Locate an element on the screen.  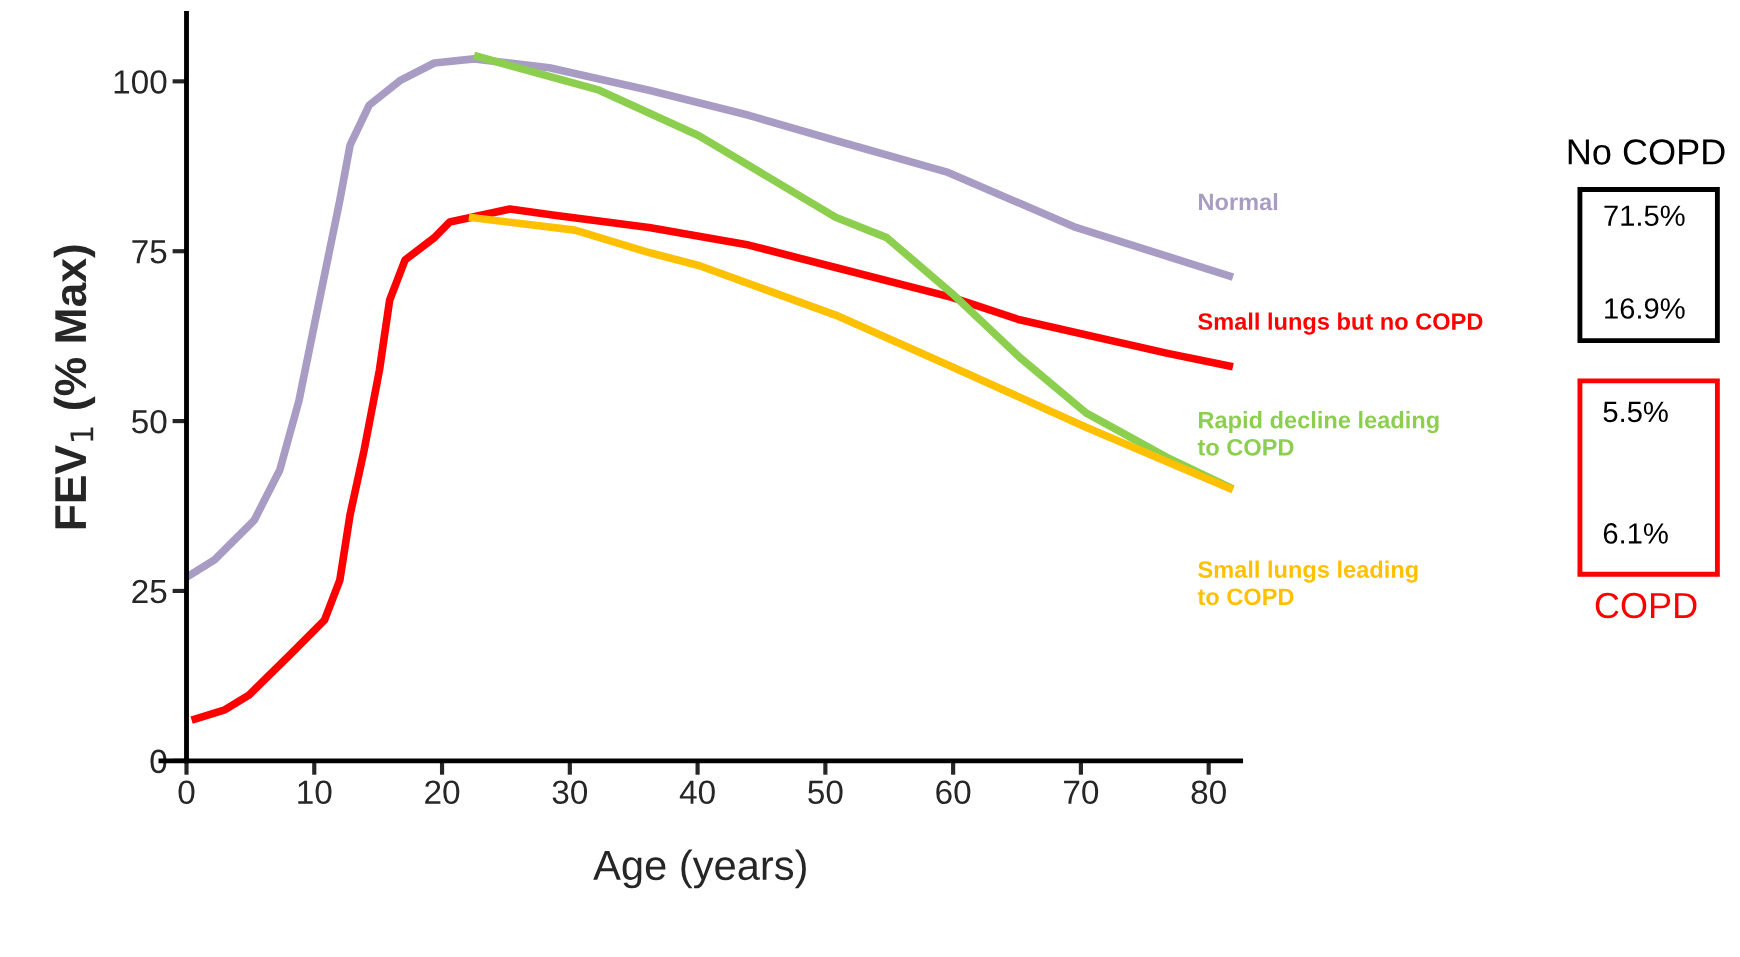
text: COPD is located at coordinates (1646, 605).